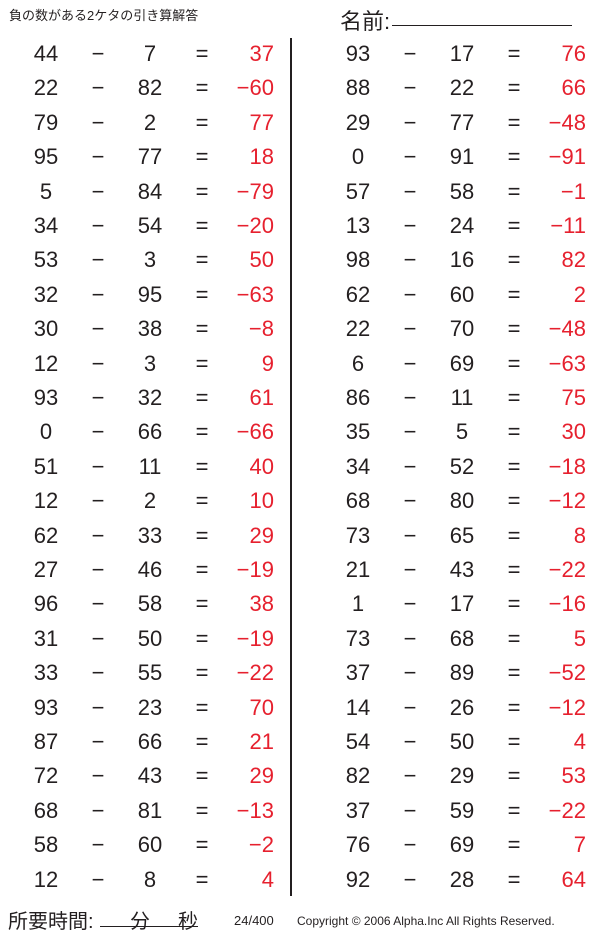 The height and width of the screenshot is (934, 600). I want to click on minuend: 30, so click(46, 329).